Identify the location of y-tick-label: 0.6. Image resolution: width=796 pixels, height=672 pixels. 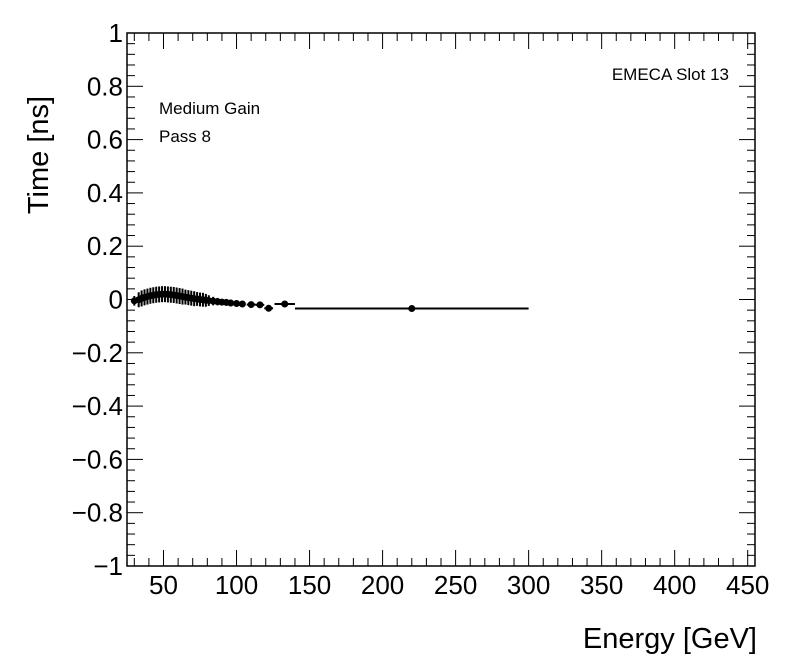
(105, 140).